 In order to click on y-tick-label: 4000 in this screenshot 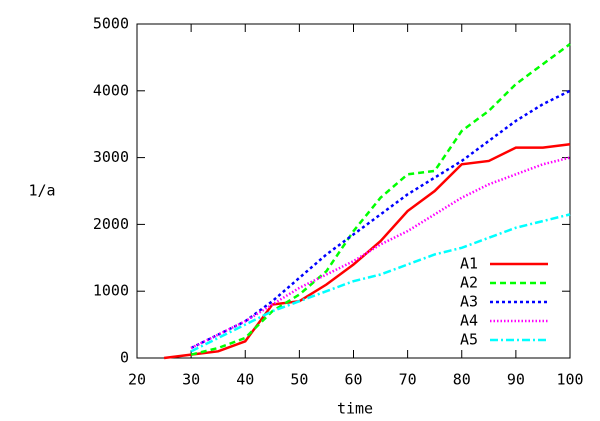, I will do `click(111, 90)`.